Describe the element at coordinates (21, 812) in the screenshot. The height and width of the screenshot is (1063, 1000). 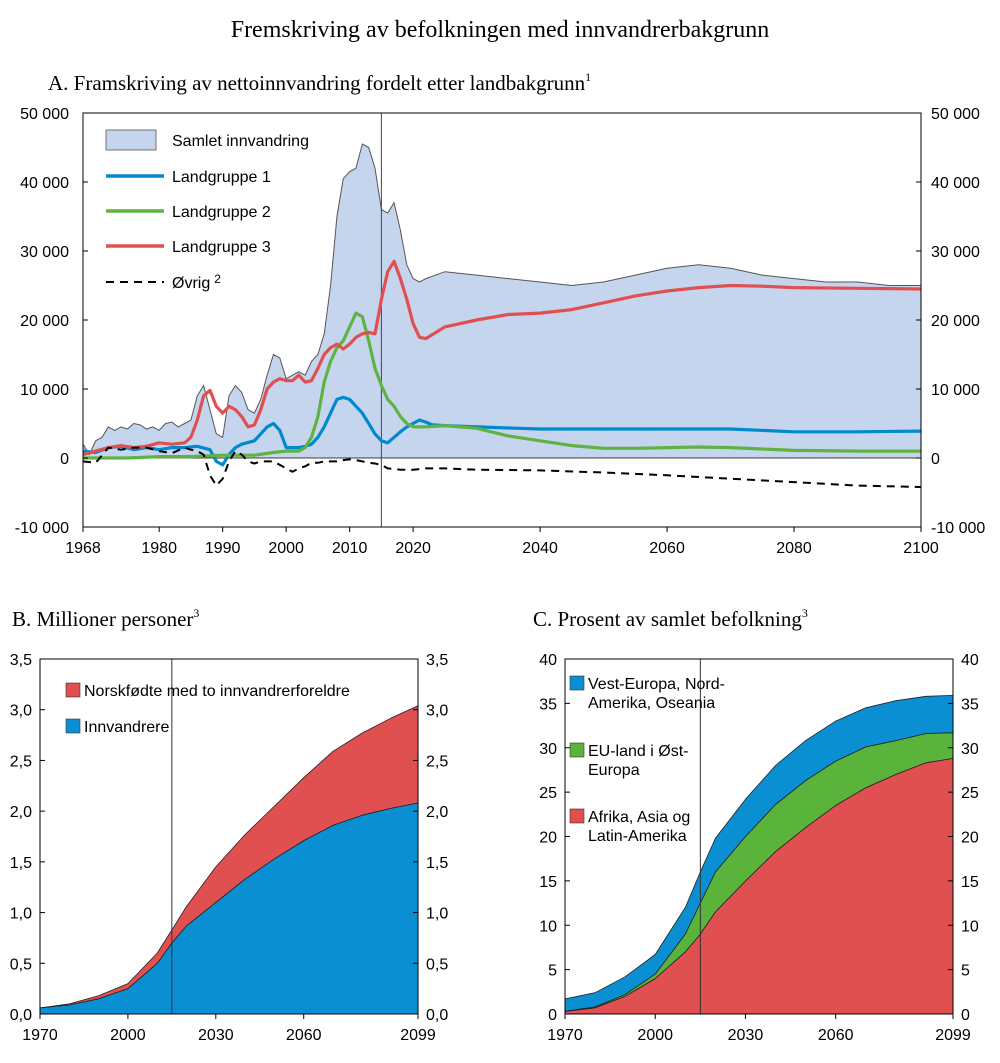
I see `y-tick-label-left: 2,0` at that location.